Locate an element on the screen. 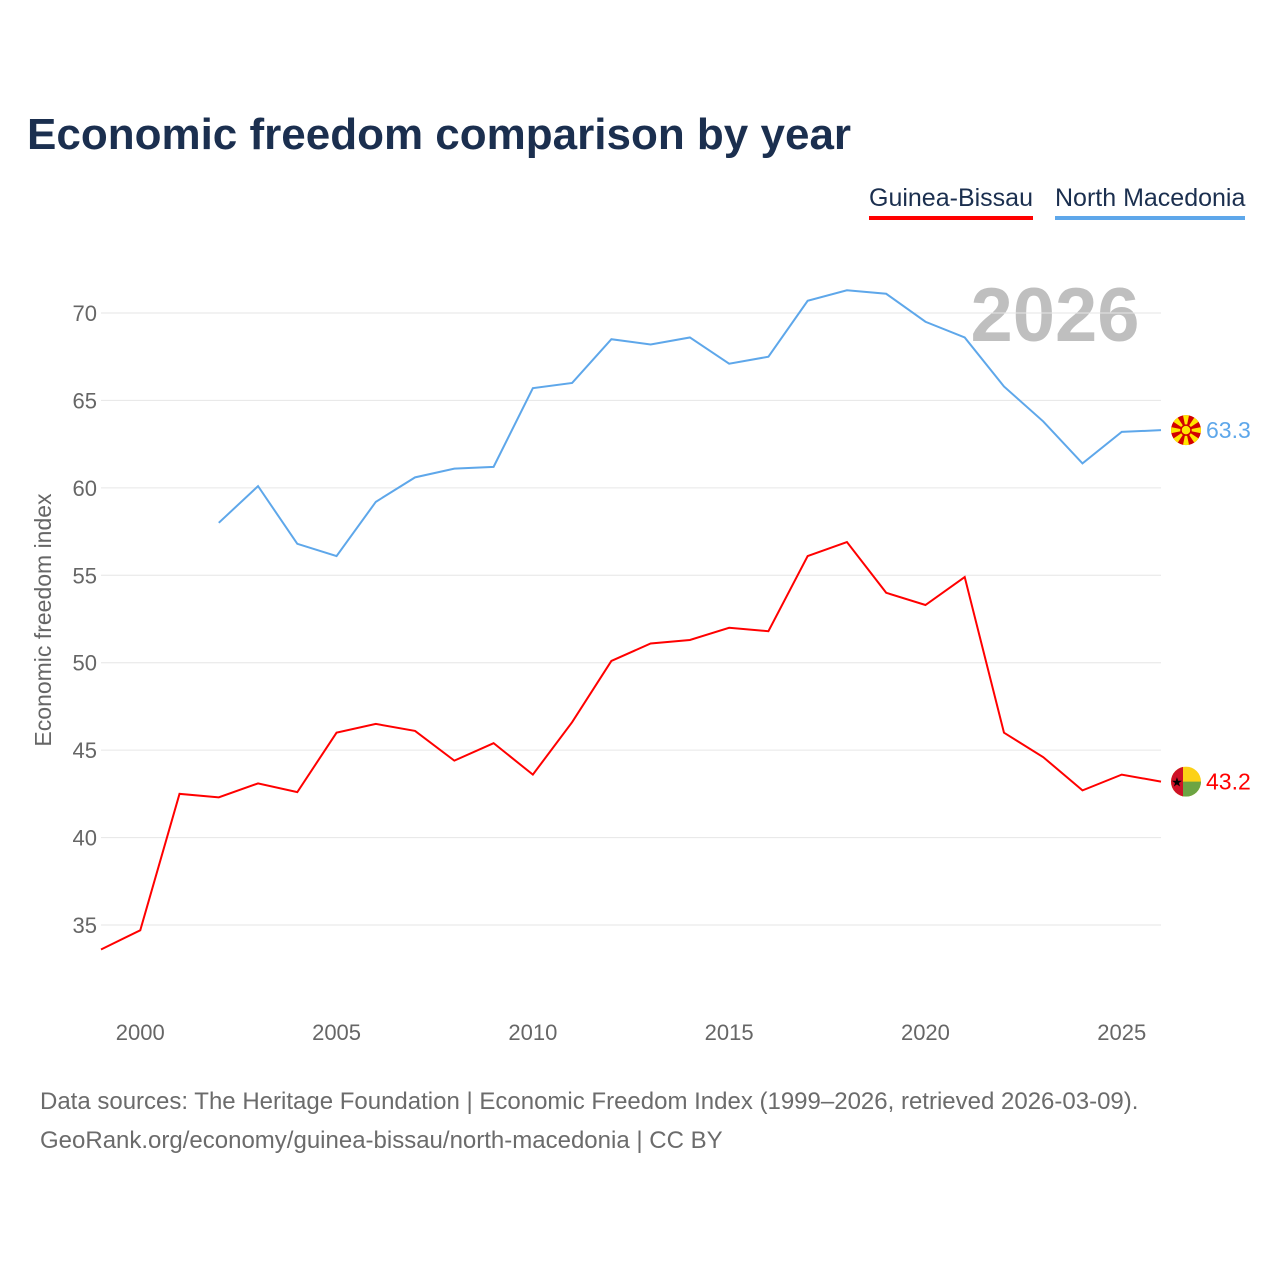 This screenshot has width=1280, height=1280. legend-north-macedonia: North Macedonia is located at coordinates (1150, 202).